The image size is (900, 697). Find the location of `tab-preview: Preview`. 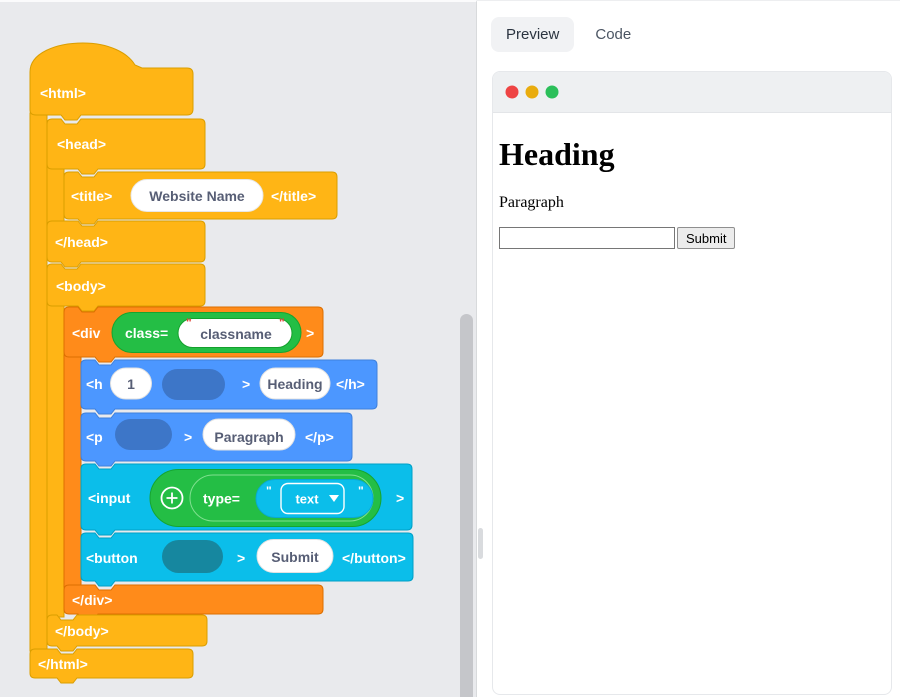

tab-preview: Preview is located at coordinates (533, 34).